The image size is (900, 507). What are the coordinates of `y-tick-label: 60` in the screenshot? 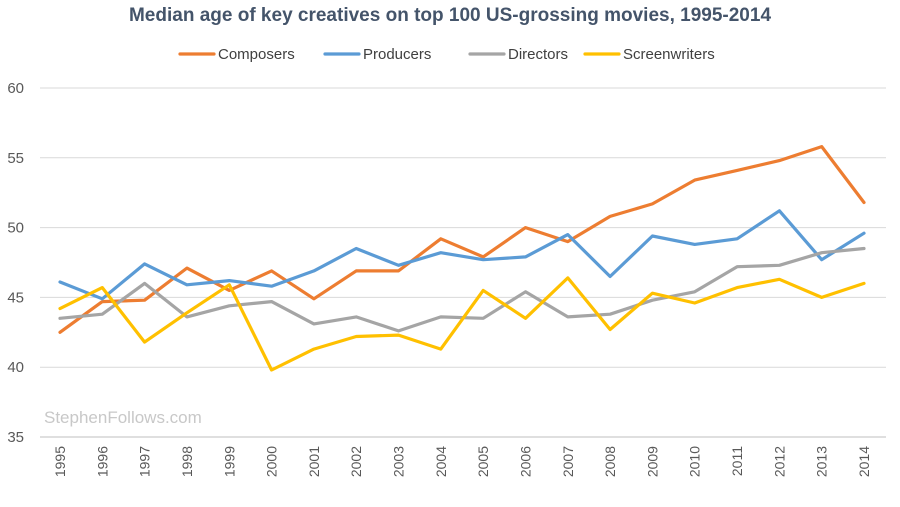 It's located at (15, 88).